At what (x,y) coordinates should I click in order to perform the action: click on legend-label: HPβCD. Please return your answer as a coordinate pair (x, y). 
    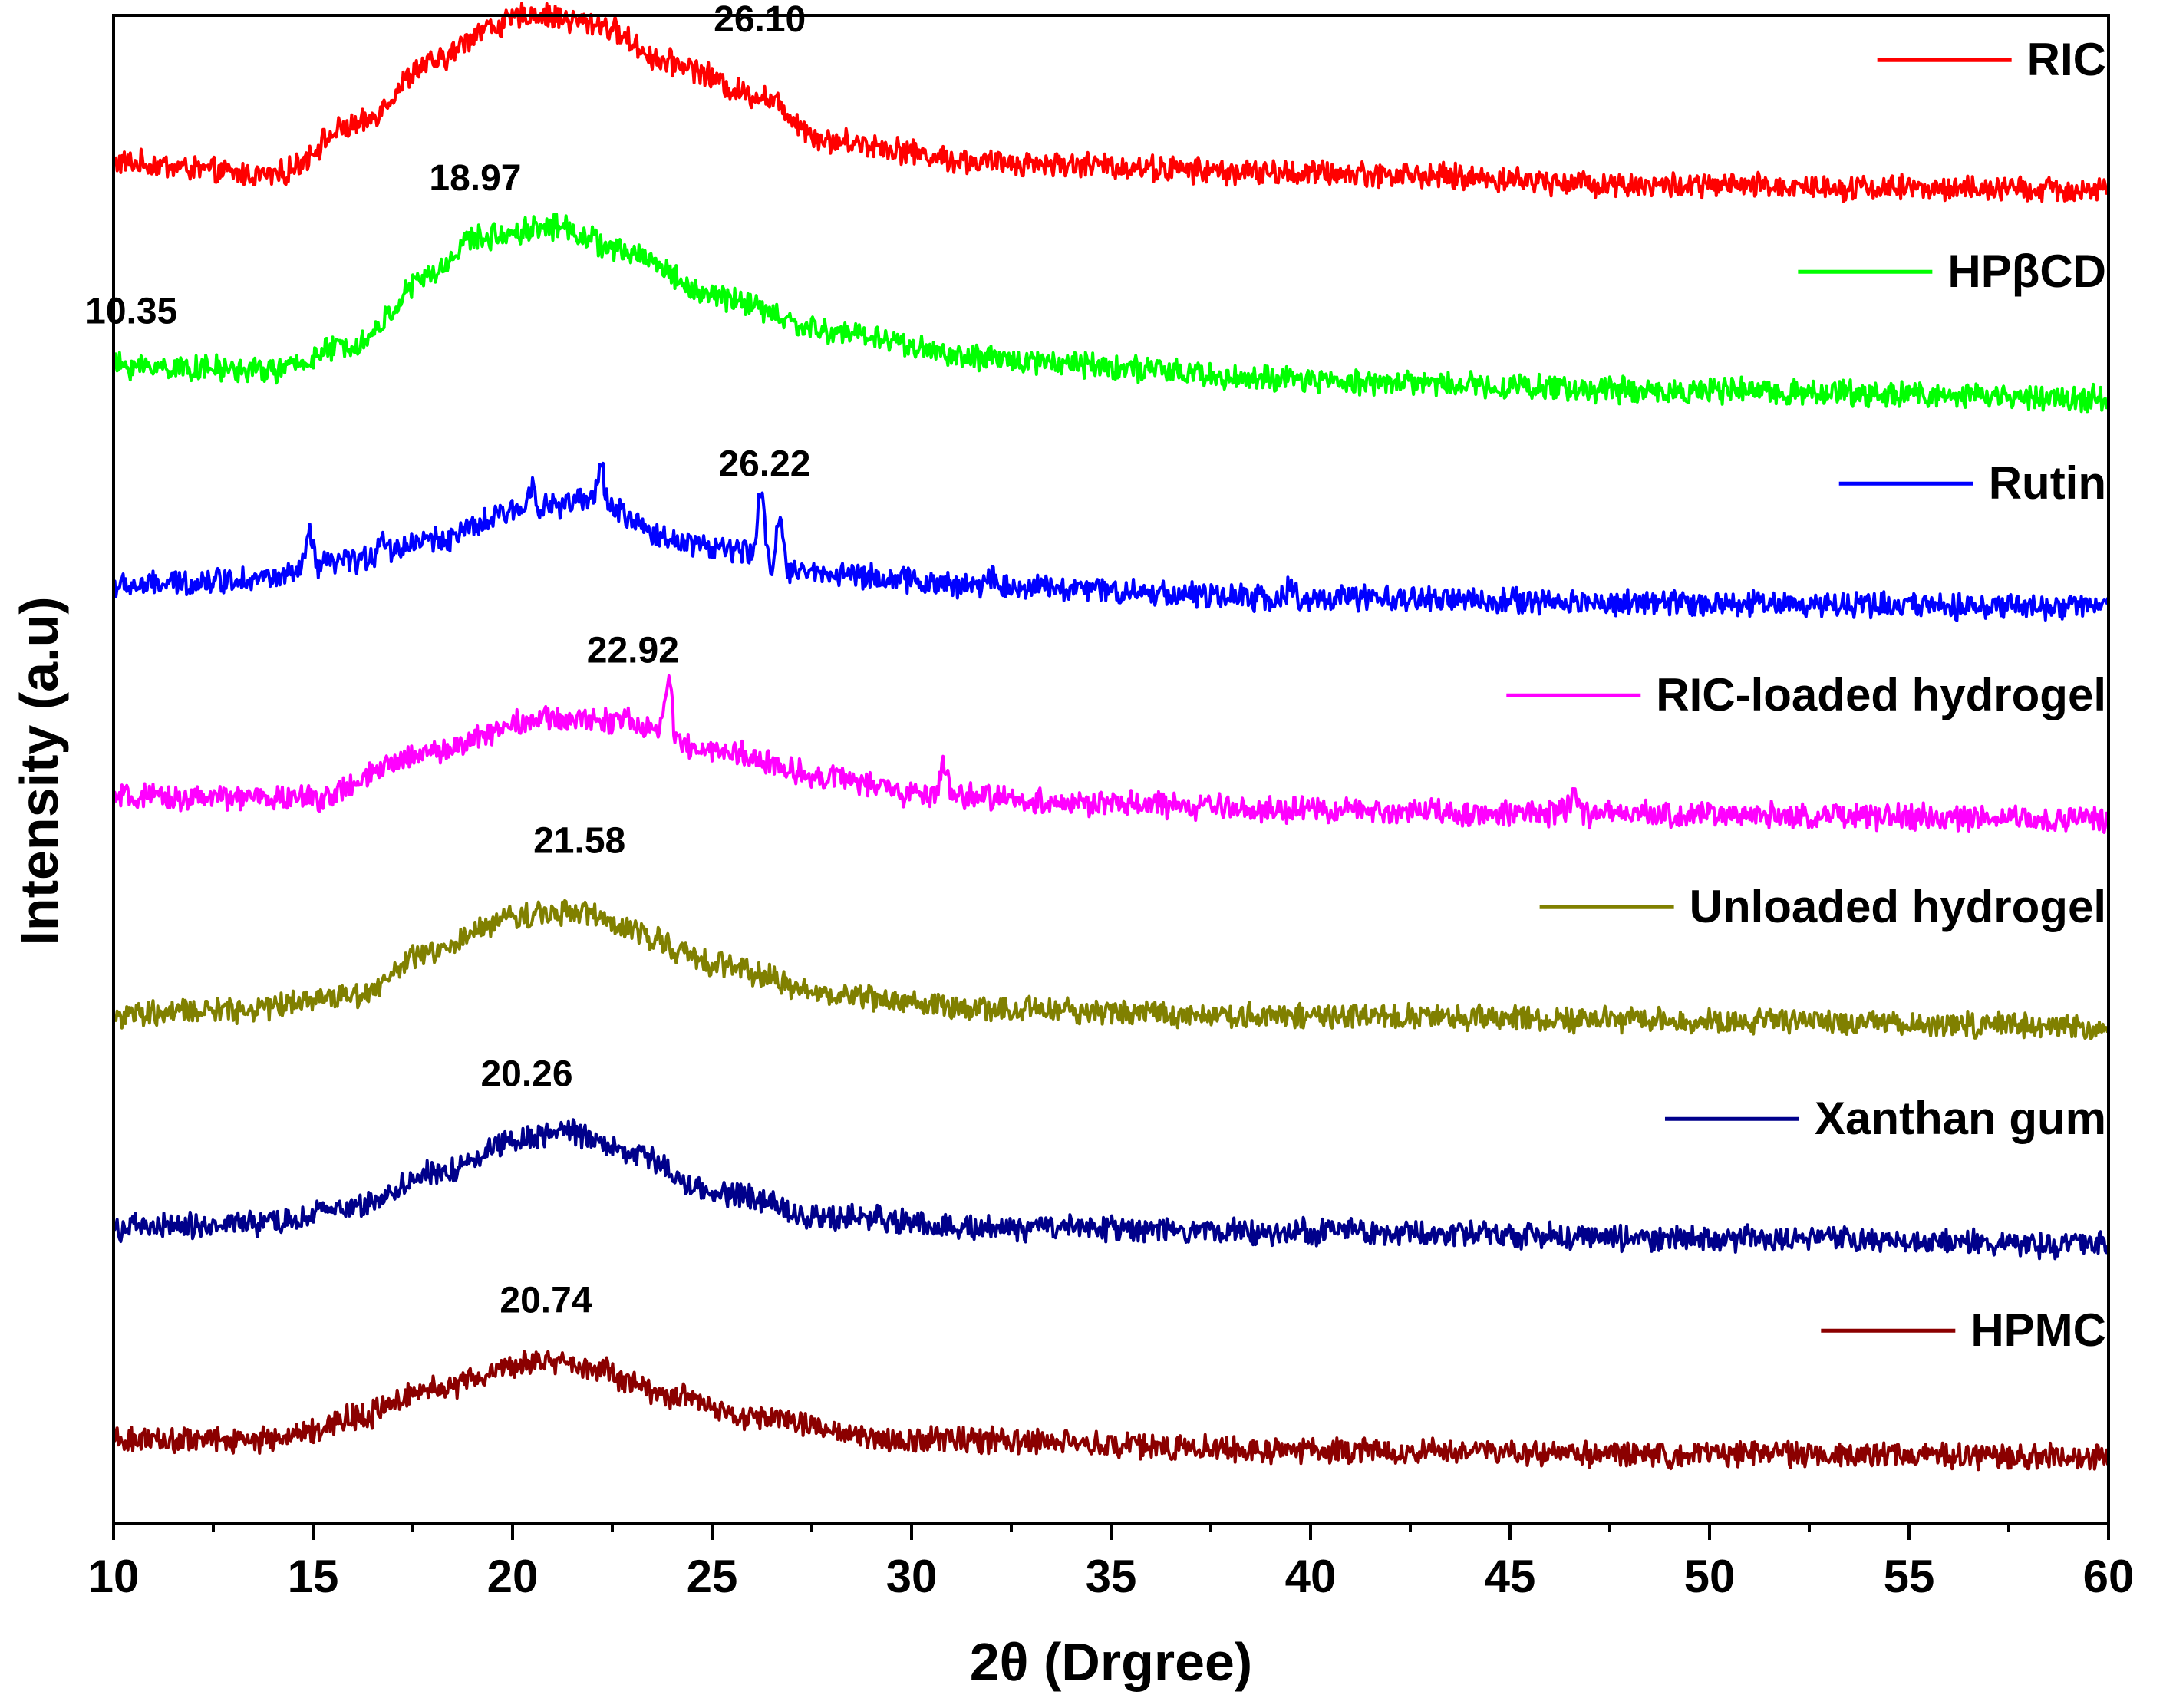
    Looking at the image, I should click on (2026, 272).